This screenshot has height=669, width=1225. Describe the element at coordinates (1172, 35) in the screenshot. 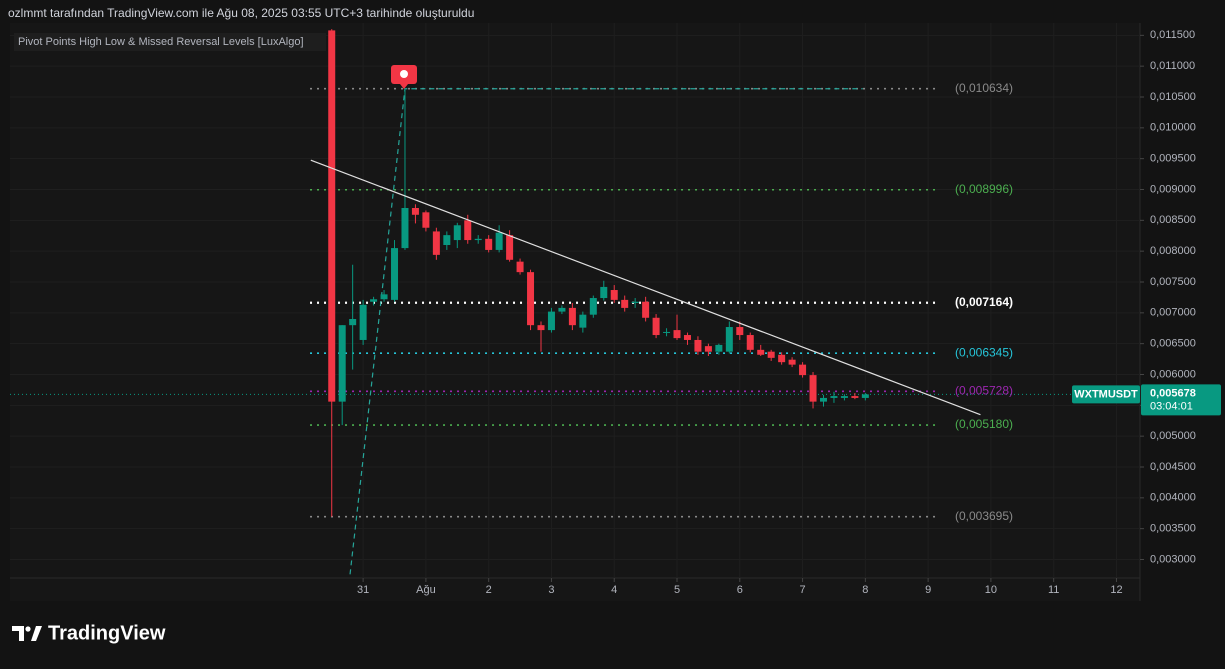

I see `y-tick-label: 0,011500` at that location.